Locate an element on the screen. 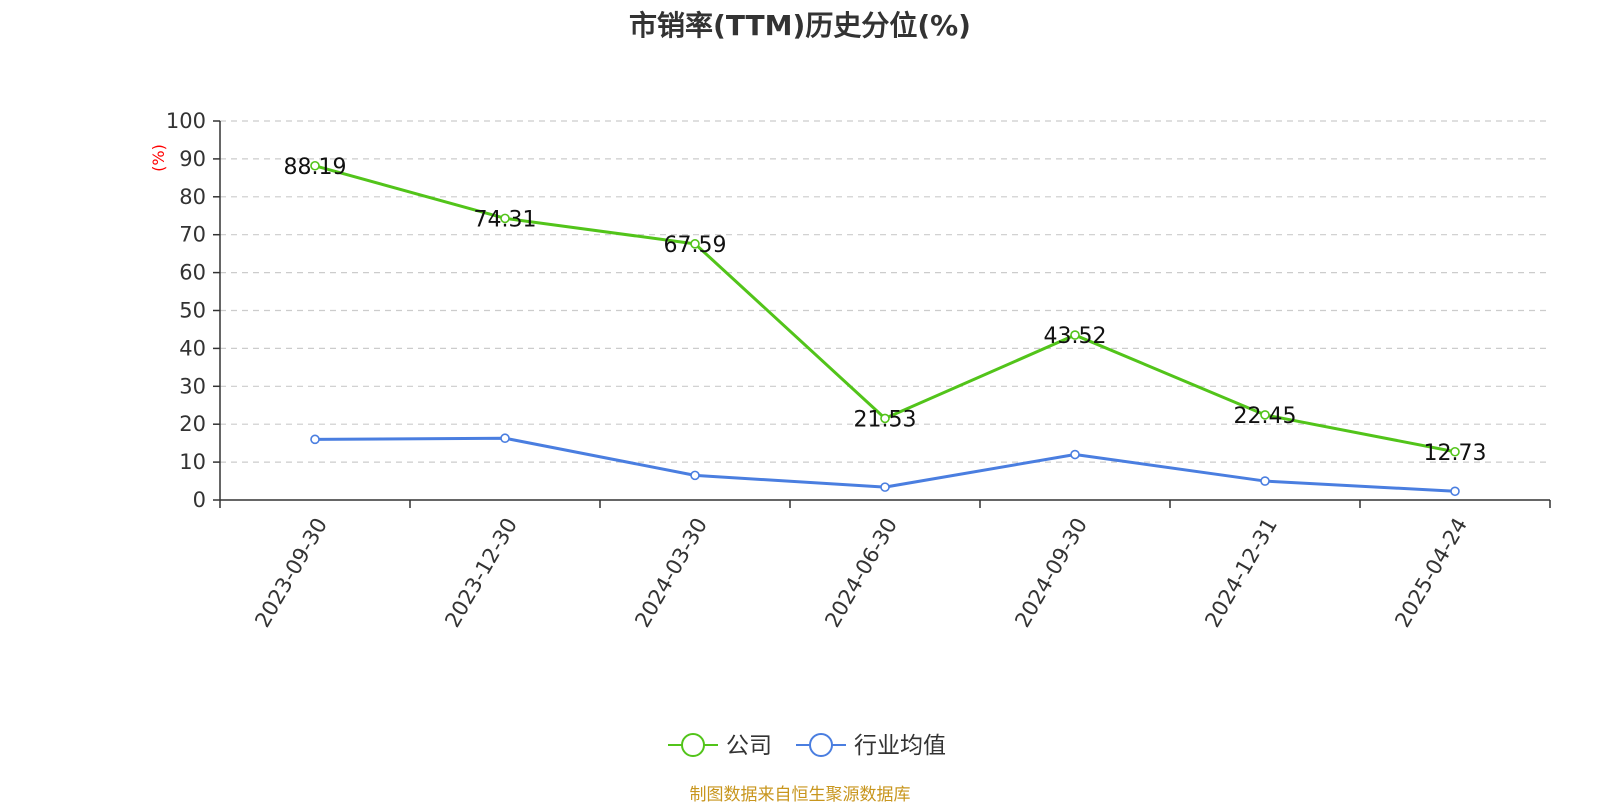  legend-label: 公司 is located at coordinates (749, 746).